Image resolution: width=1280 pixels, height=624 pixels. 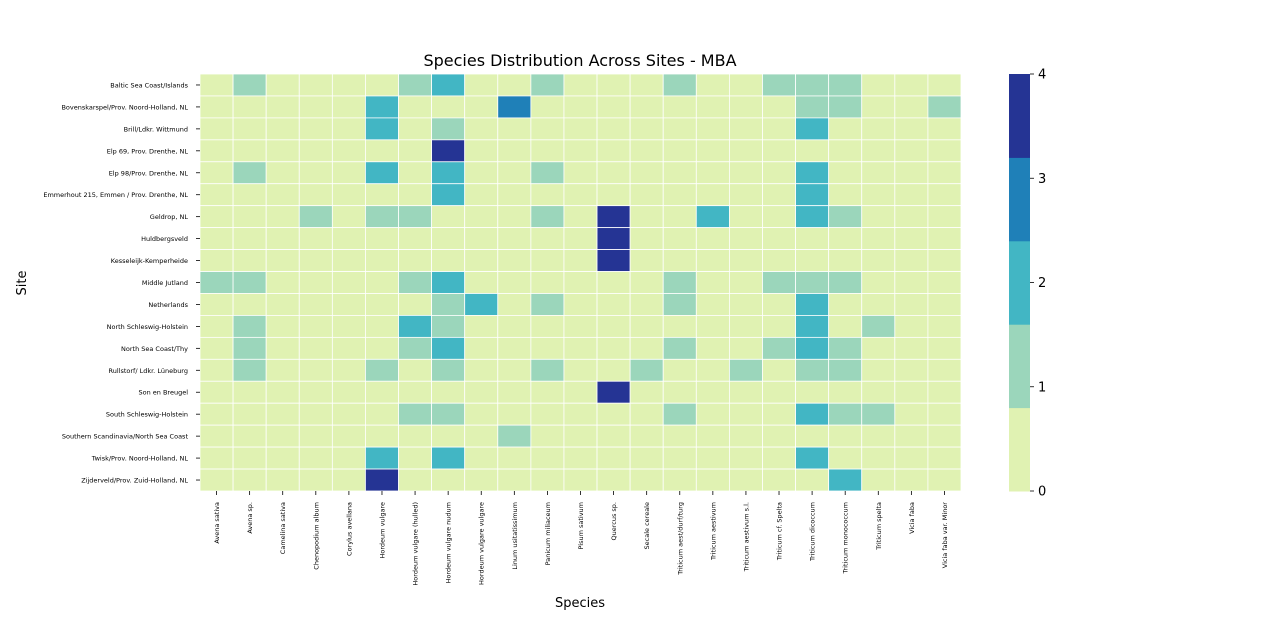 What do you see at coordinates (482, 543) in the screenshot?
I see `x-tick-label: Hordeum vulgare vulgare` at bounding box center [482, 543].